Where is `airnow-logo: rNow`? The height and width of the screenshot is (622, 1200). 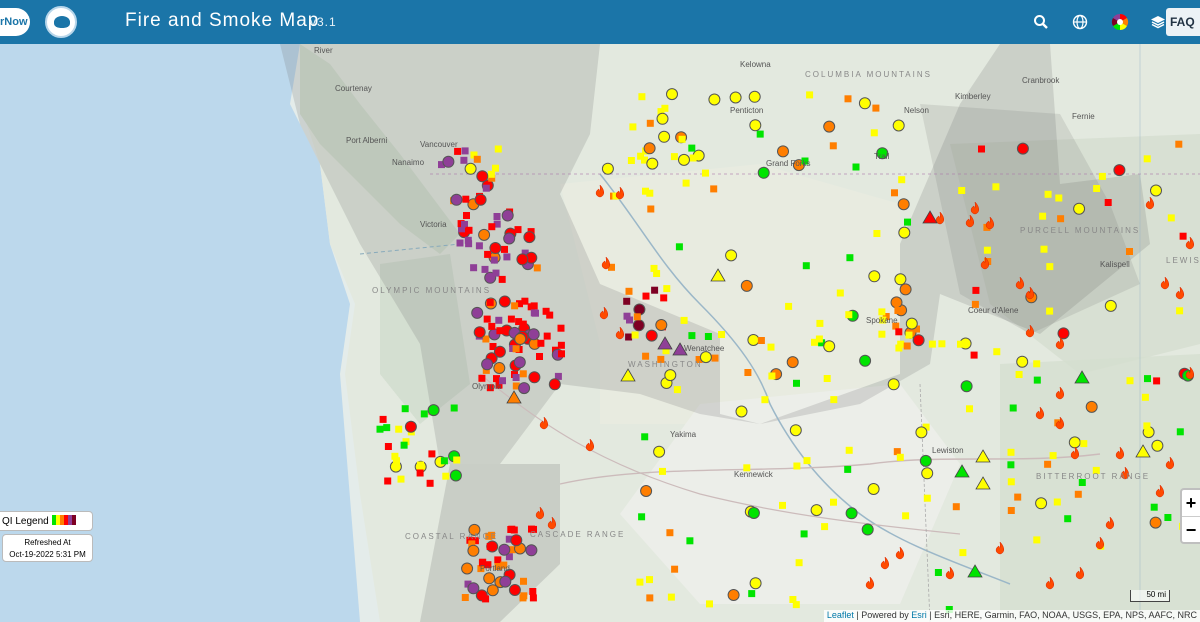 airnow-logo: rNow is located at coordinates (15, 22).